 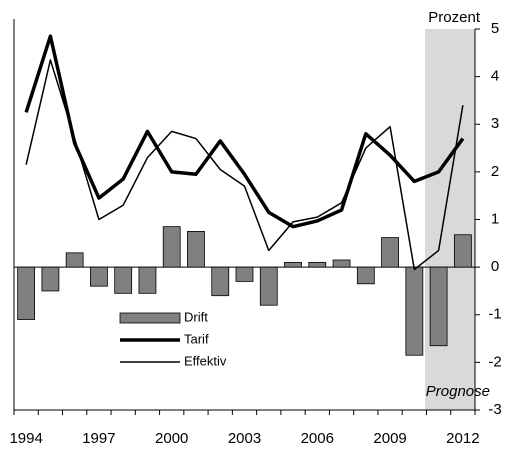 I want to click on x-tick-label: 2006, so click(x=317, y=438).